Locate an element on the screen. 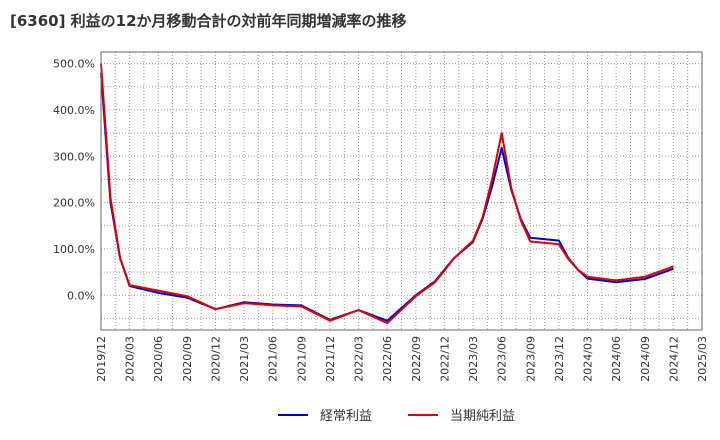 The width and height of the screenshot is (720, 440). y-tick-label: 0.0% is located at coordinates (81, 295).